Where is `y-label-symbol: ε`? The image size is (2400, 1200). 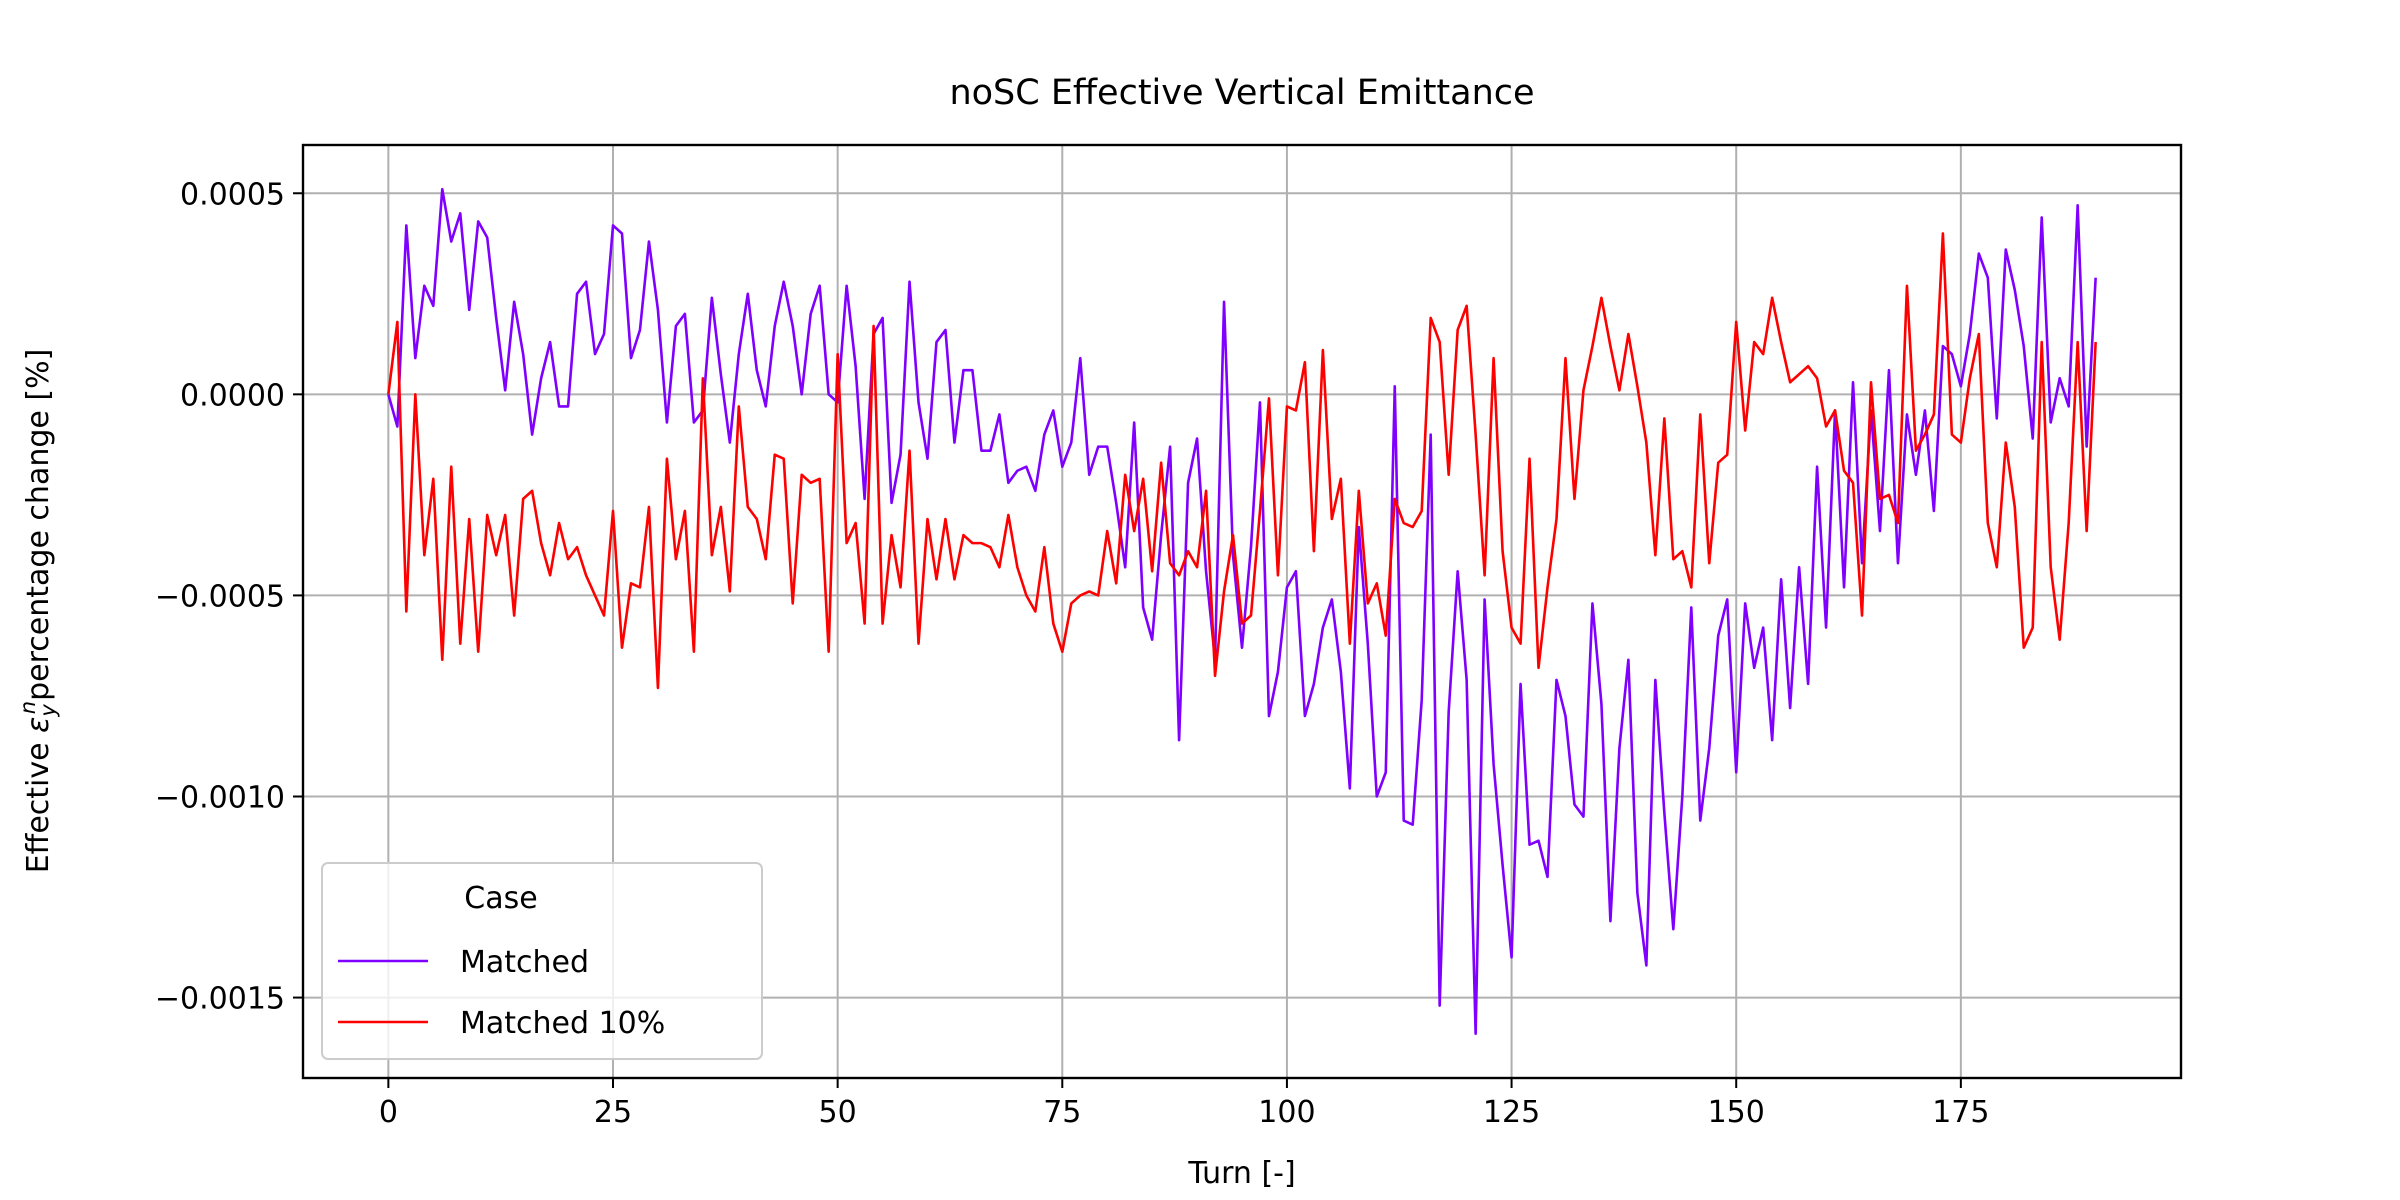 y-label-symbol: ε is located at coordinates (38, 725).